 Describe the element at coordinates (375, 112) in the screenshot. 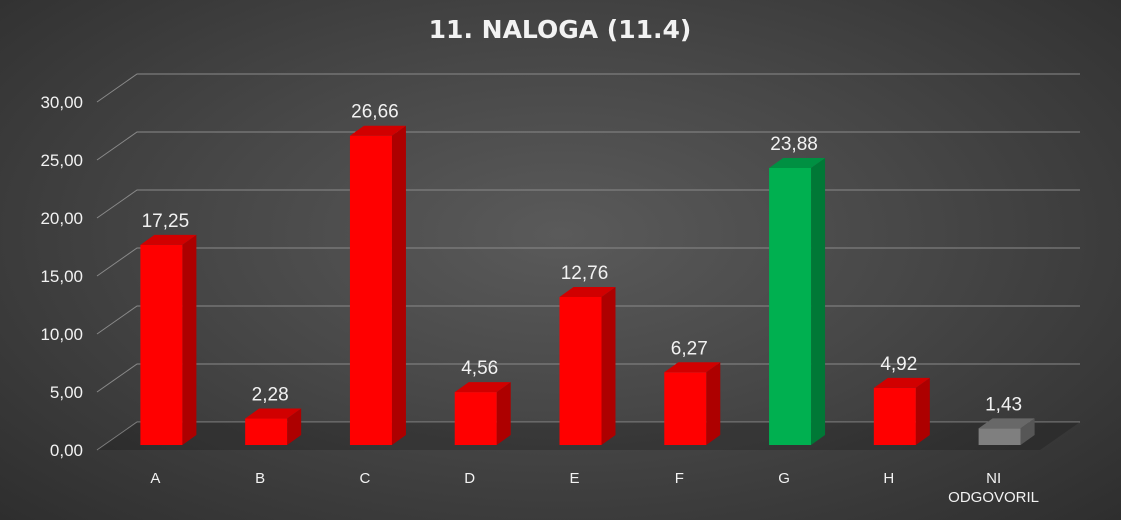

I see `data-label: 26,66` at that location.